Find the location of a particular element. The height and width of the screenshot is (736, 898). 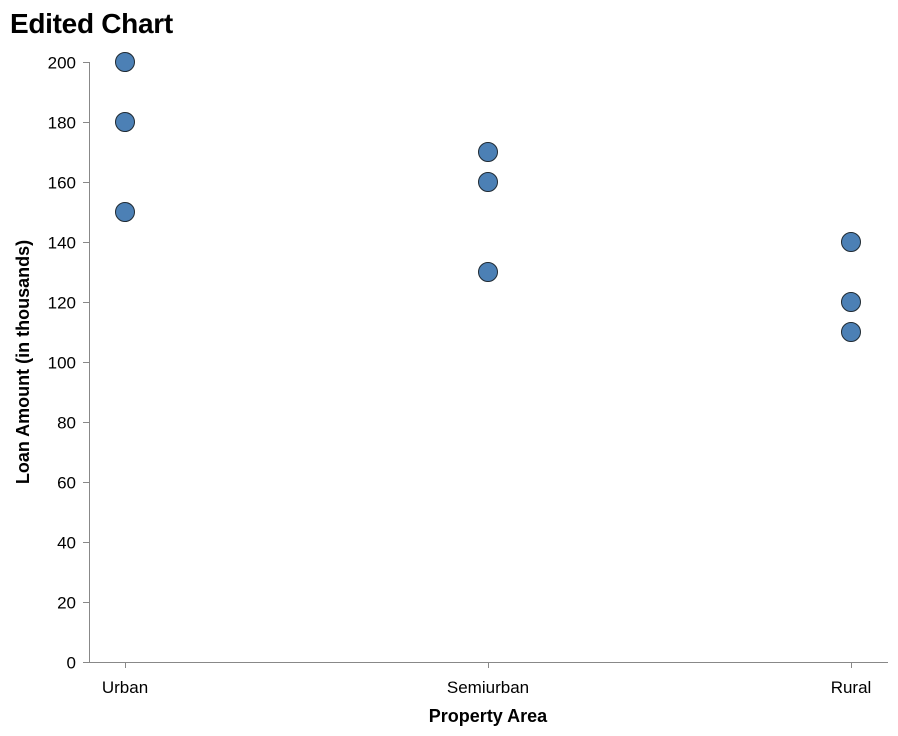

y-axis-title: Loan Amount (in thousands) is located at coordinates (23, 362).